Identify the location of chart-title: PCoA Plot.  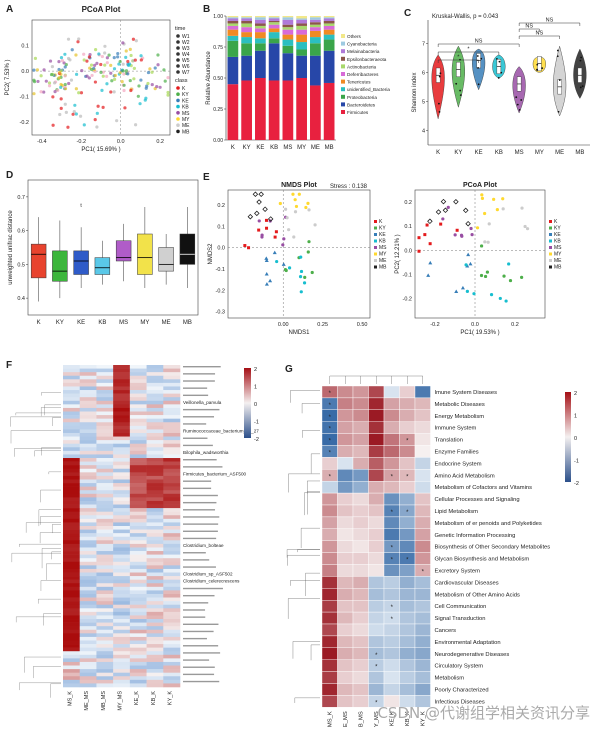
(480, 185).